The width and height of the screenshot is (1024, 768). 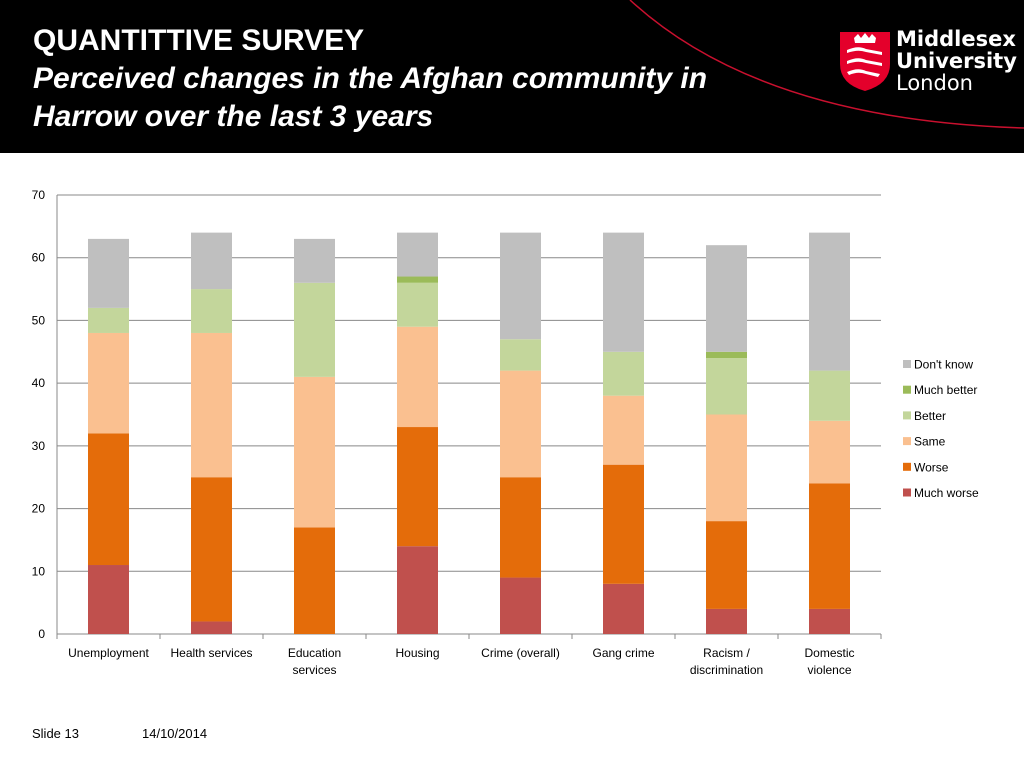 What do you see at coordinates (865, 61) in the screenshot?
I see `shield-icon` at bounding box center [865, 61].